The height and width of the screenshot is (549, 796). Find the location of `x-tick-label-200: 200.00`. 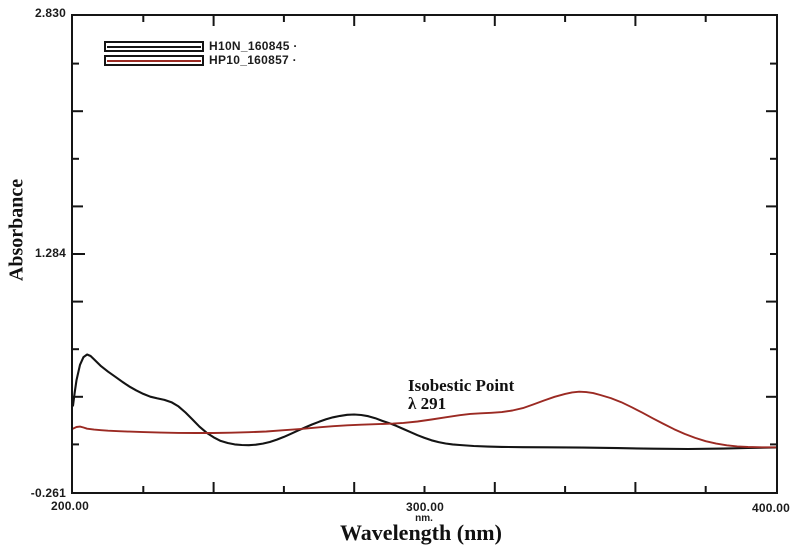

x-tick-label-200: 200.00 is located at coordinates (70, 506).